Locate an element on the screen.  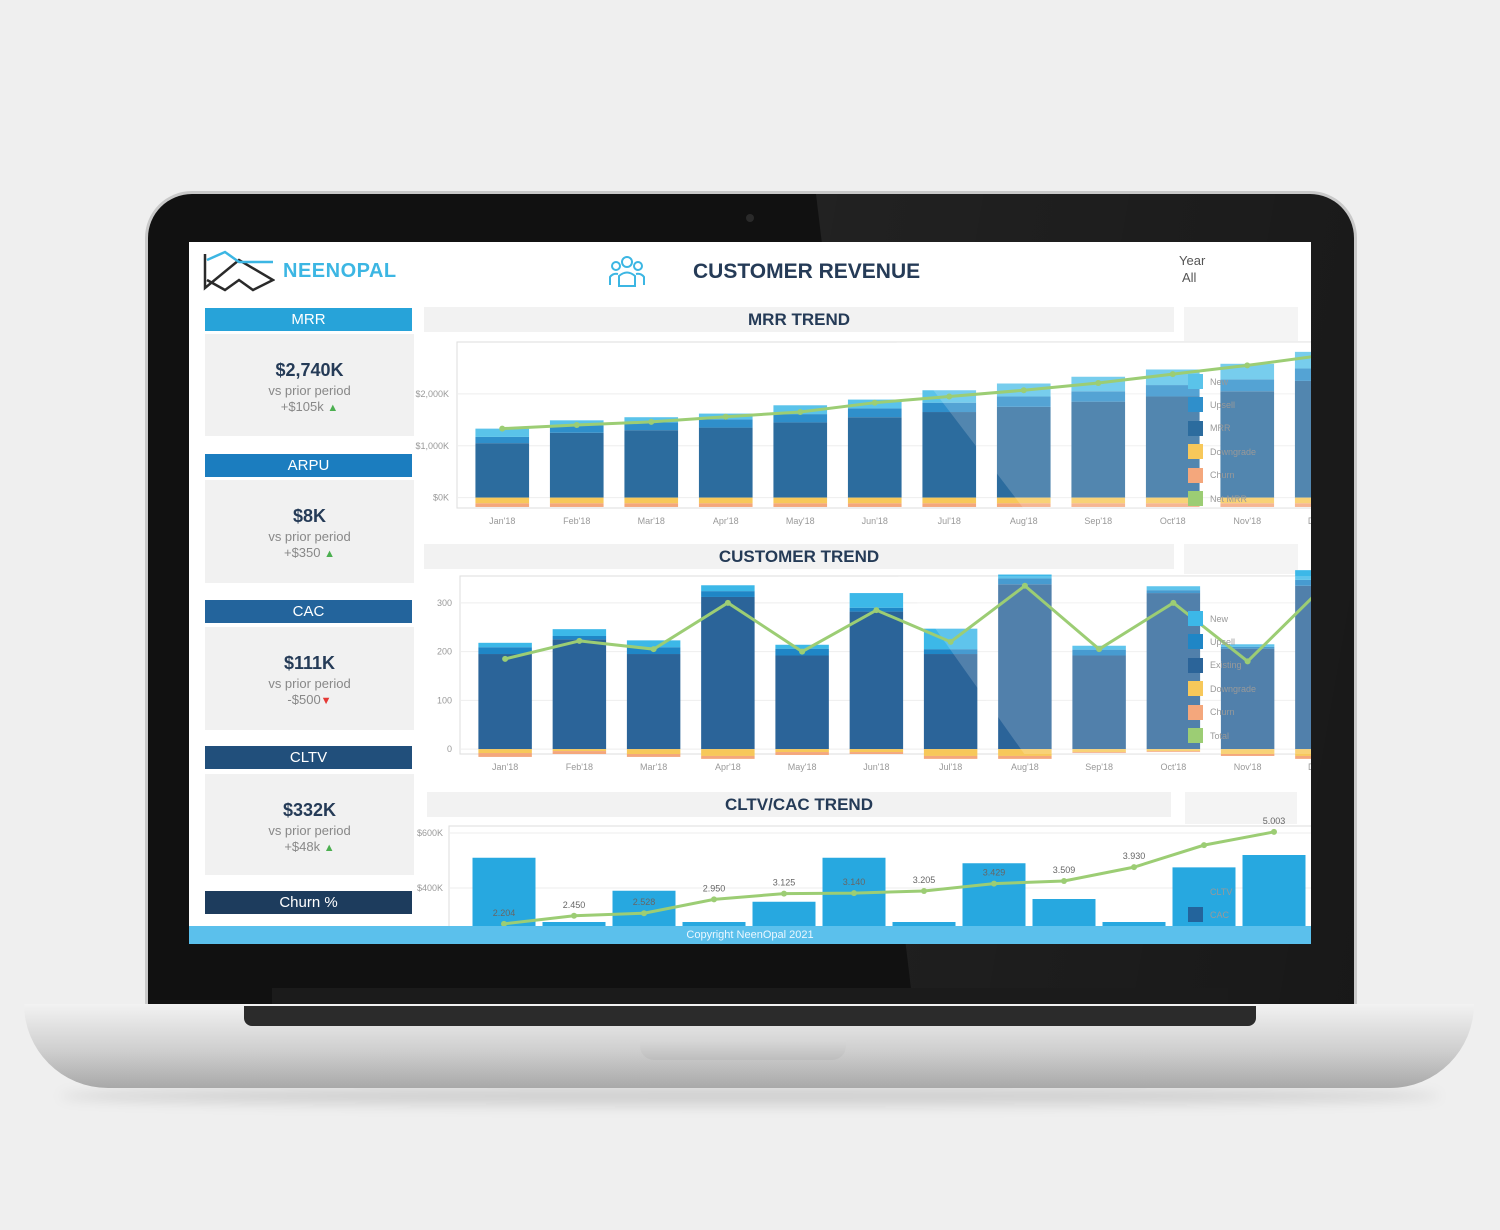
legend-item-mrr: MRR is located at coordinates (1209, 428).